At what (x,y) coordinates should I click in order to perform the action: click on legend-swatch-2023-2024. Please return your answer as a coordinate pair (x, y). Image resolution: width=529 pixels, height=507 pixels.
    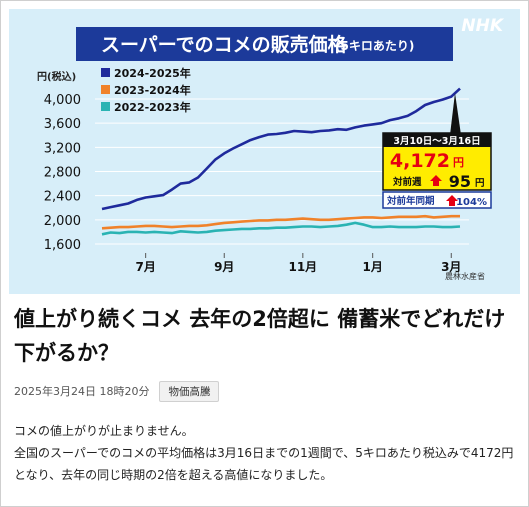
    Looking at the image, I should click on (105, 89).